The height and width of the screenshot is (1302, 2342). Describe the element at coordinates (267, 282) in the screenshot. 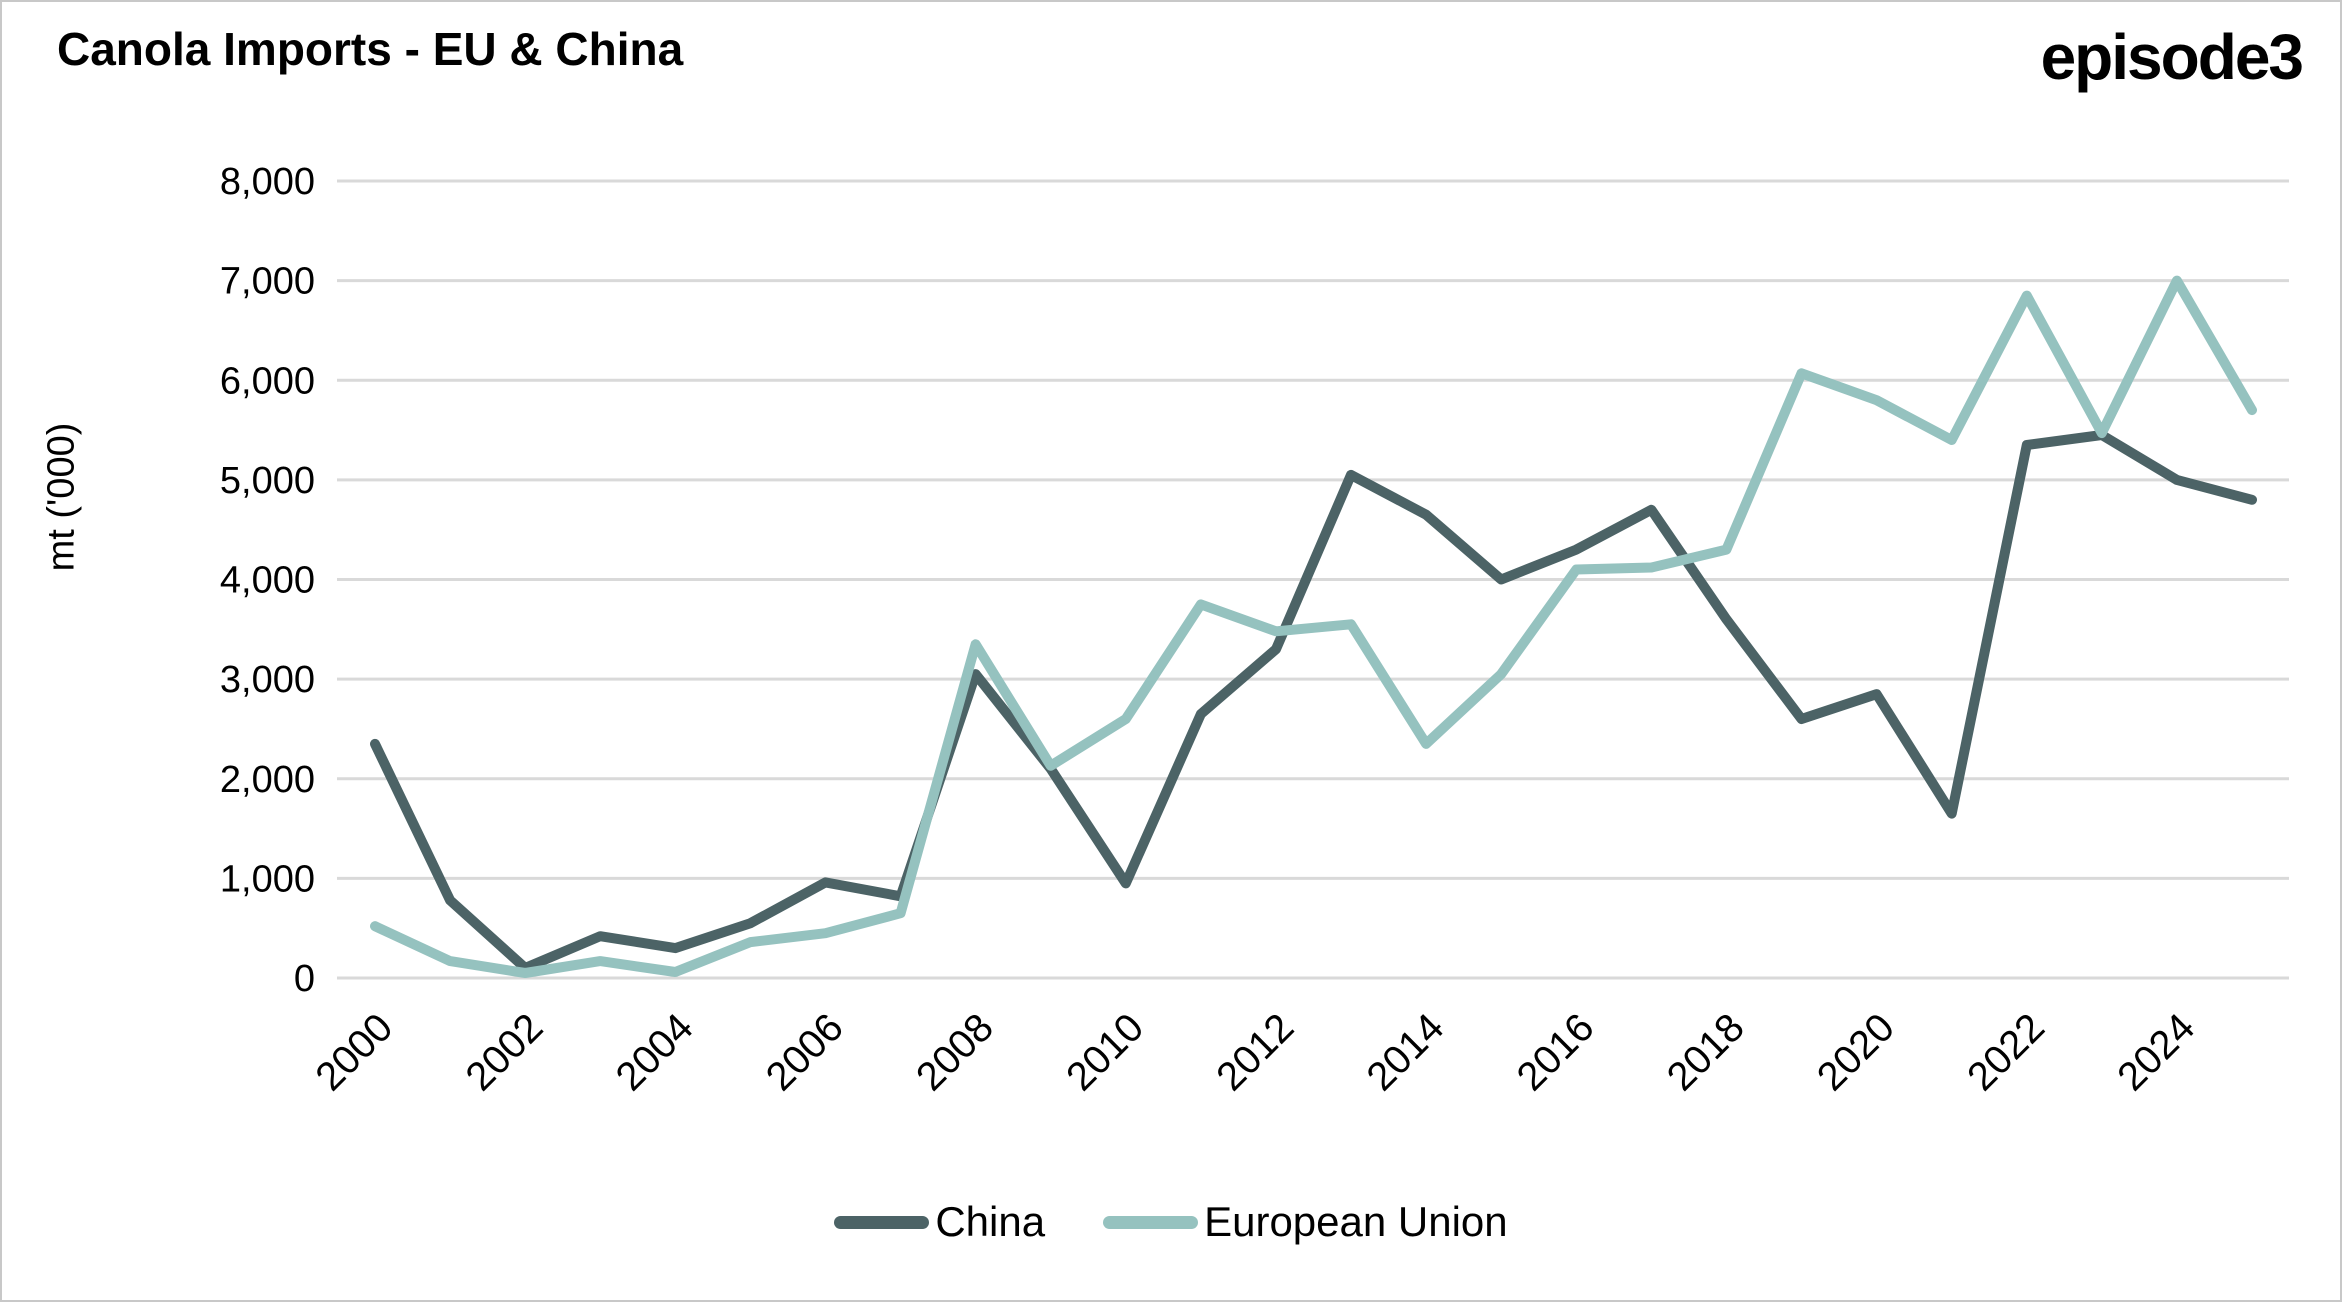

I see `y-tick-label: 7,000` at that location.